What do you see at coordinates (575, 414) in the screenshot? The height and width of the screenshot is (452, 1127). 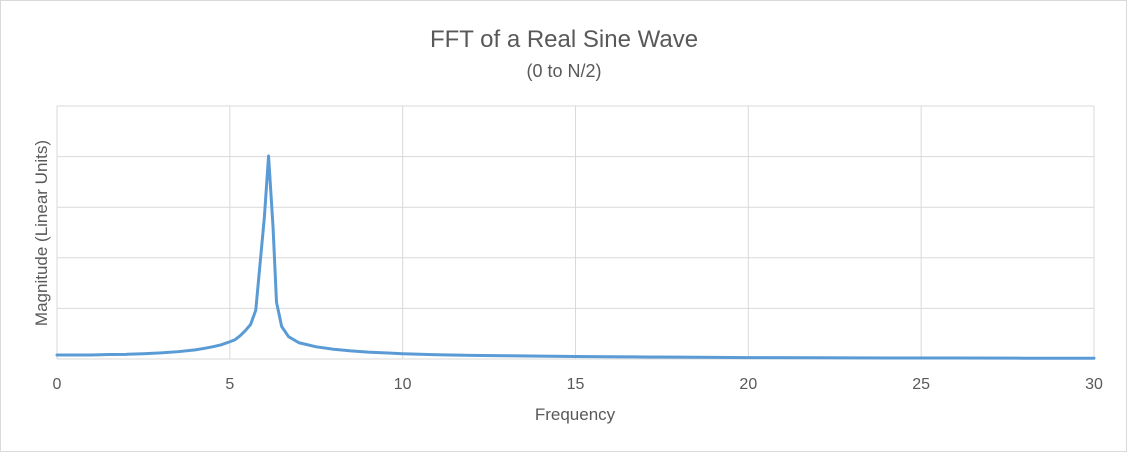 I see `x-axis-label: Frequency` at bounding box center [575, 414].